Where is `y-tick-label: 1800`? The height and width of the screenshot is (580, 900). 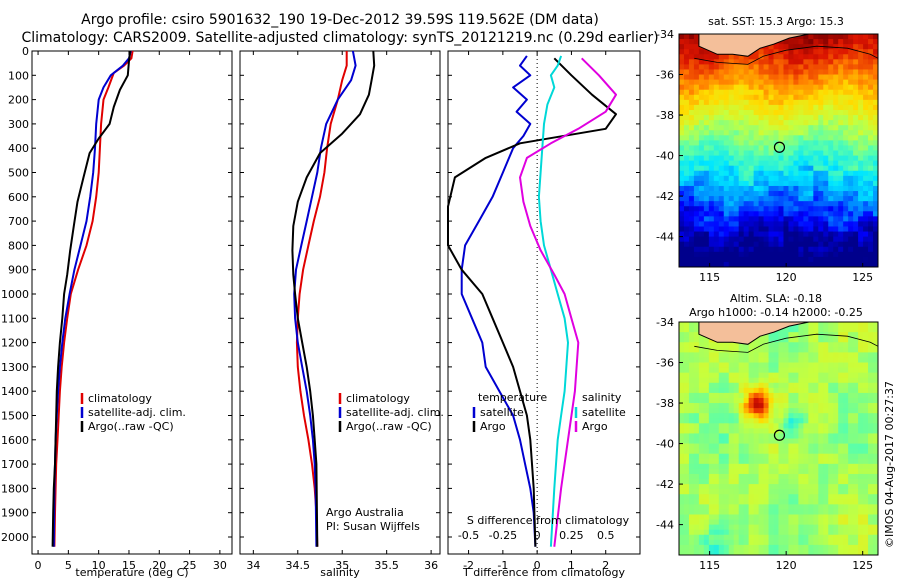
y-tick-label: 1800 is located at coordinates (15, 488).